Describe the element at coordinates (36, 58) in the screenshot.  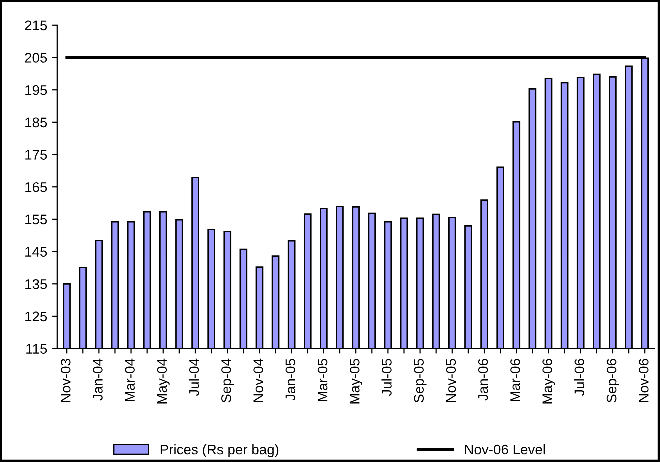
I see `y-tick-label: 205` at that location.